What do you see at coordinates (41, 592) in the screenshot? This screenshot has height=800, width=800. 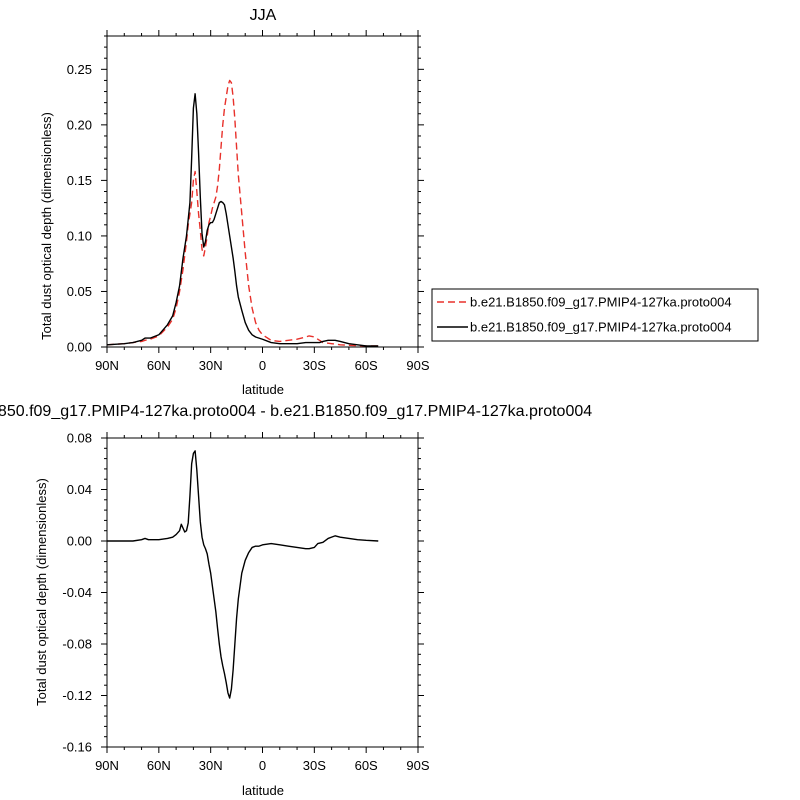 I see `bottom-chart-y-axis-label: Total dust optical depth (dimensionless)` at bounding box center [41, 592].